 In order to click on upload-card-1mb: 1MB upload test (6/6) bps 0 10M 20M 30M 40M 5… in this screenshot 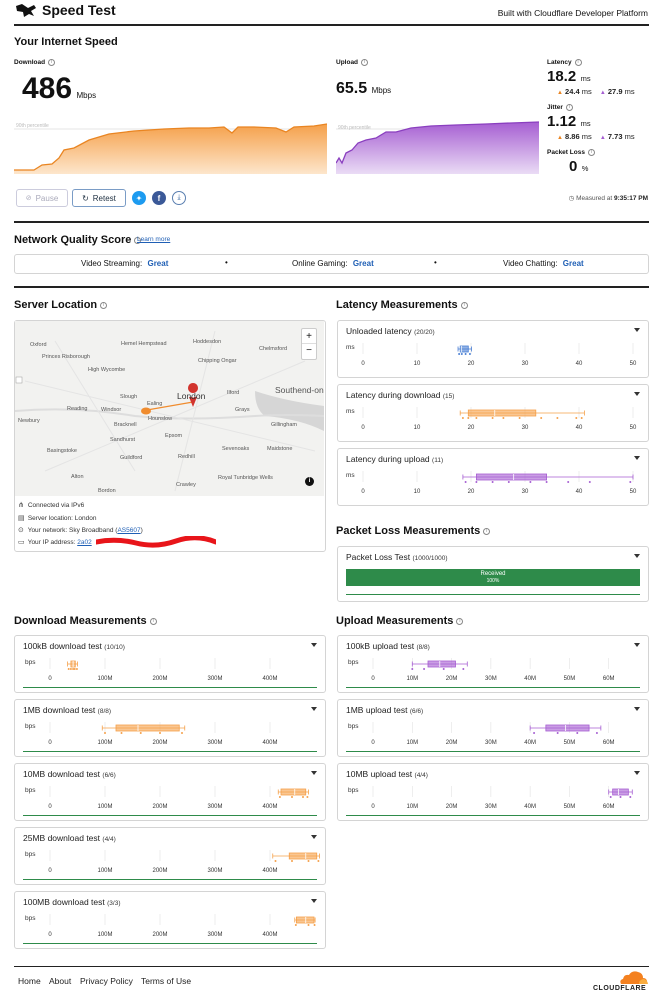, I will do `click(493, 728)`.